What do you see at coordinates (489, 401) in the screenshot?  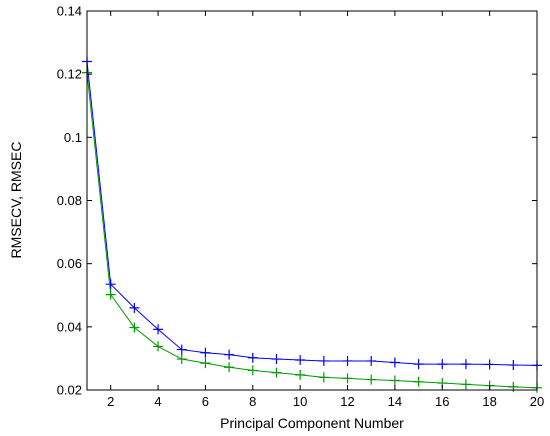 I see `x-tick-label: 18` at bounding box center [489, 401].